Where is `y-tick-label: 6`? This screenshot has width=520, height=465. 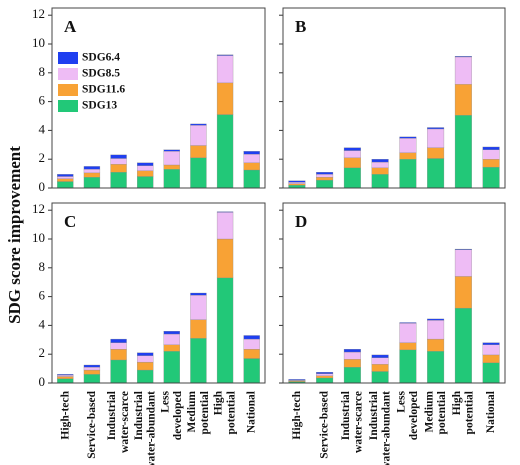 y-tick-label: 6 is located at coordinates (42, 100).